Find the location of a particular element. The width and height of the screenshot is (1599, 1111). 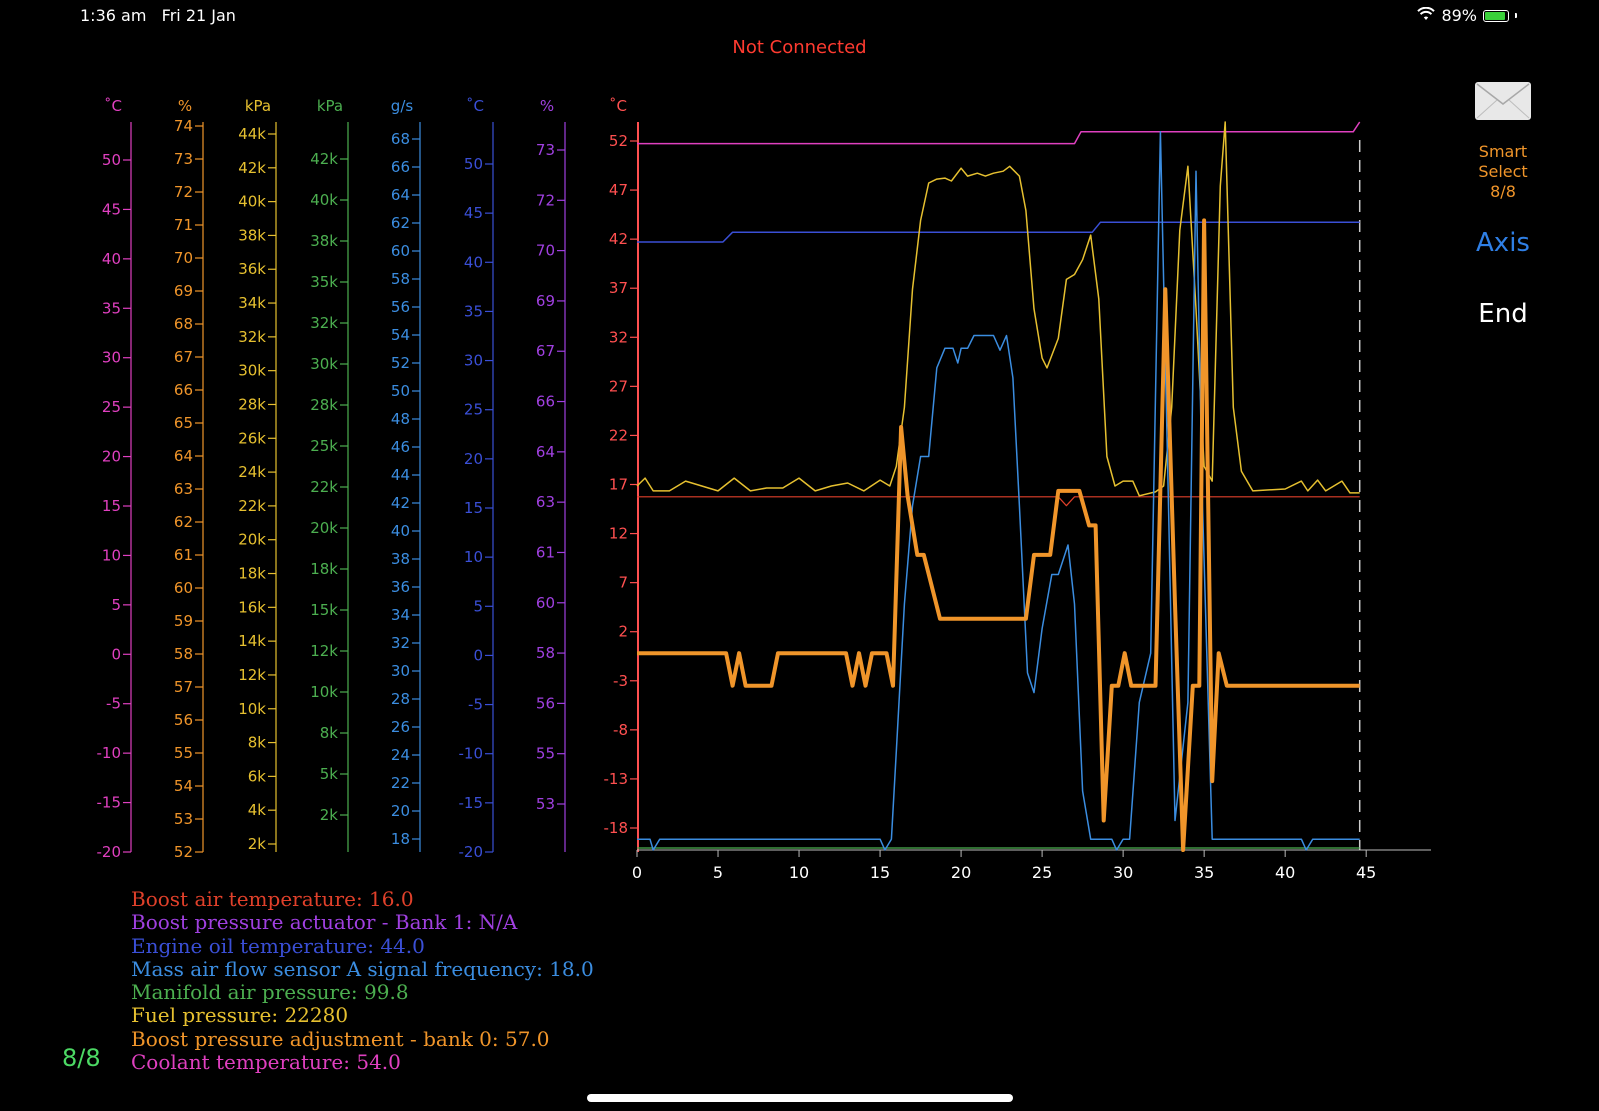

tick-label: 35 is located at coordinates (473, 311).